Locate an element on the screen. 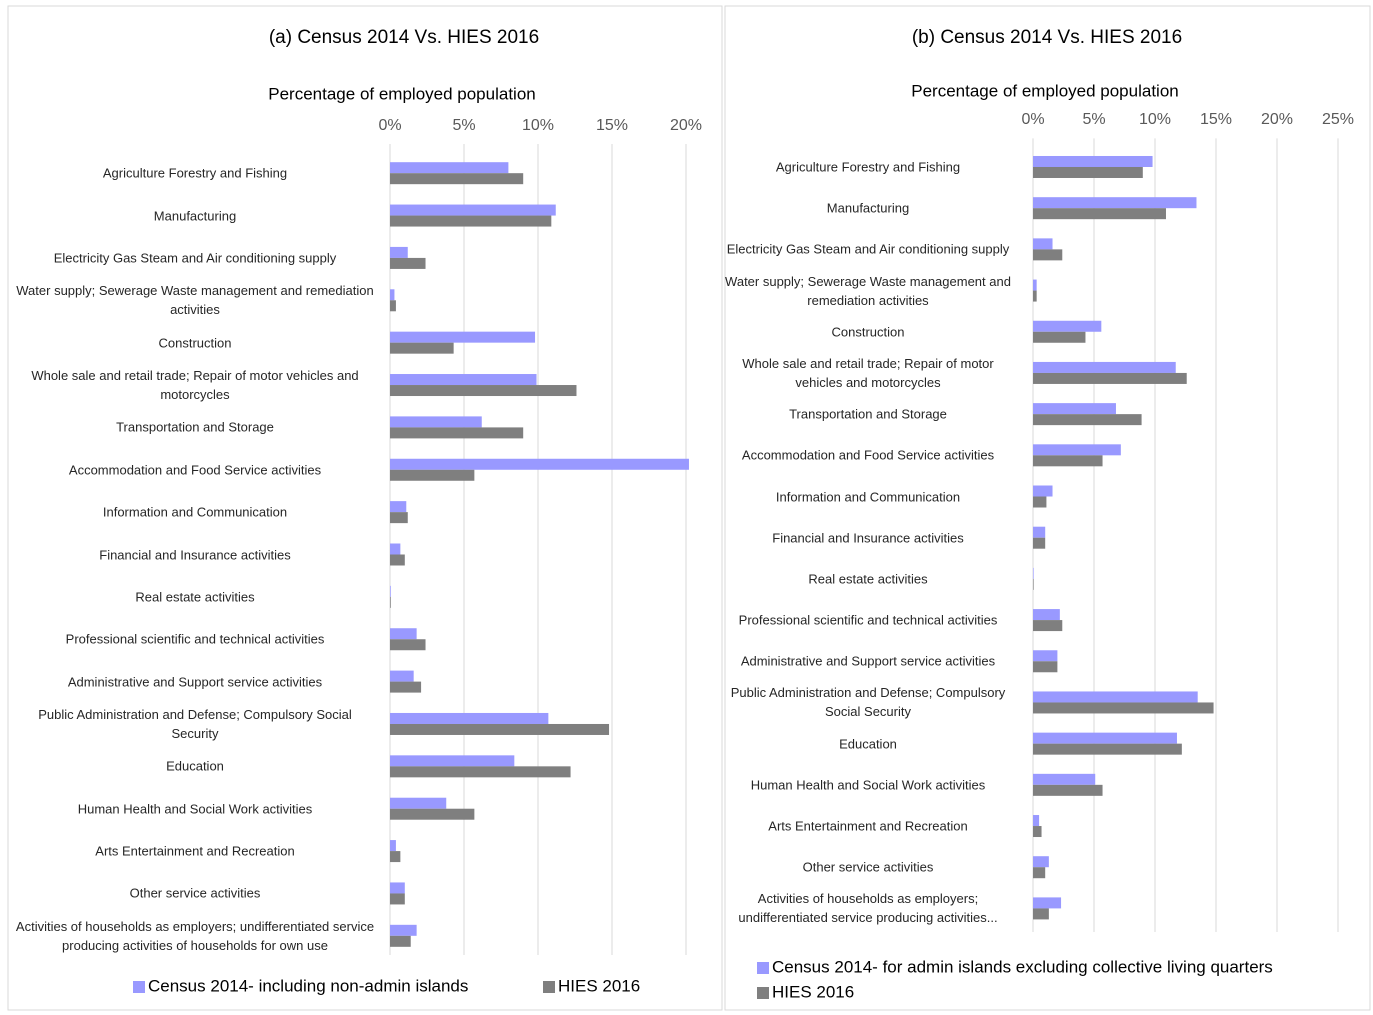 The width and height of the screenshot is (1373, 1015). legend-label: Census 2014- including non-admin islands is located at coordinates (308, 985).